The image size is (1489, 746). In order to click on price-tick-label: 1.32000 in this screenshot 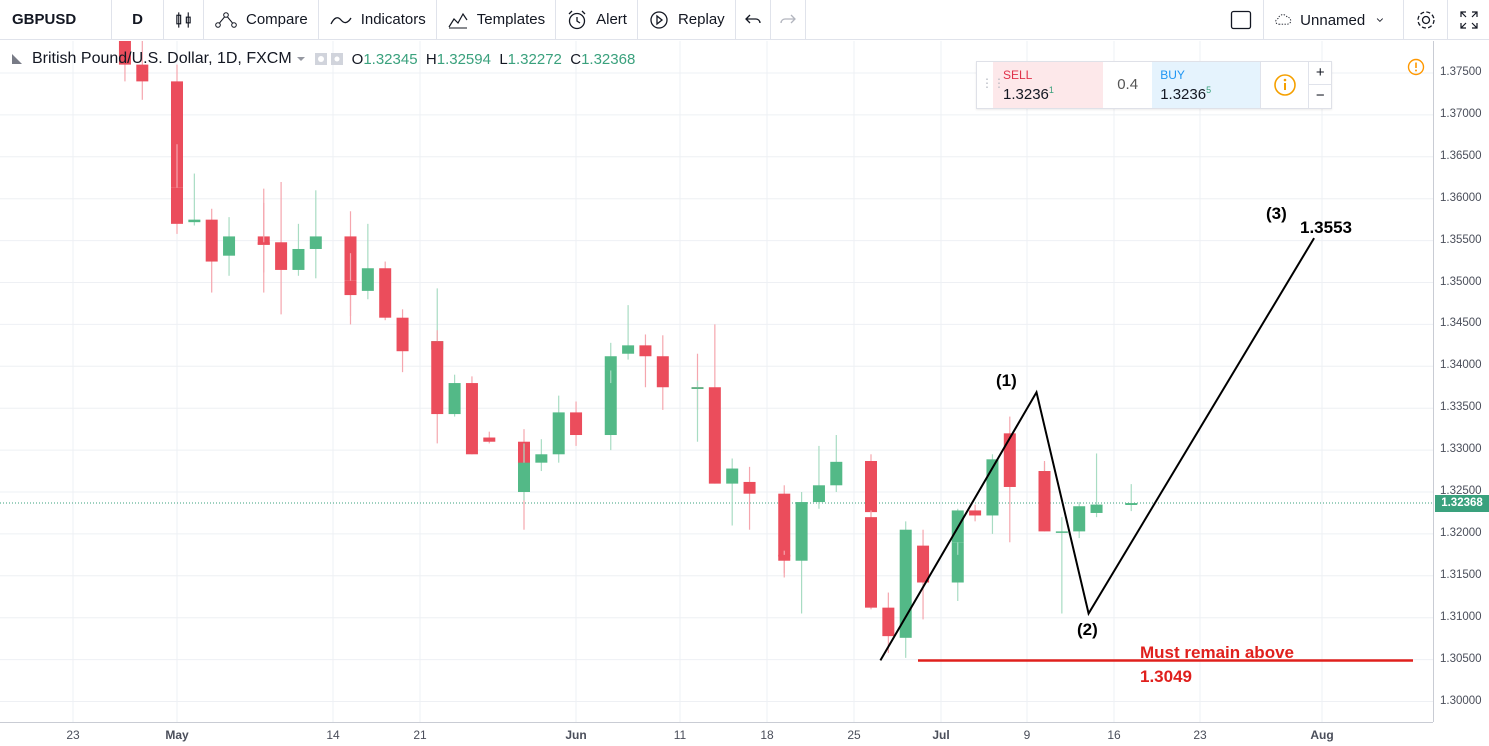, I will do `click(1461, 532)`.